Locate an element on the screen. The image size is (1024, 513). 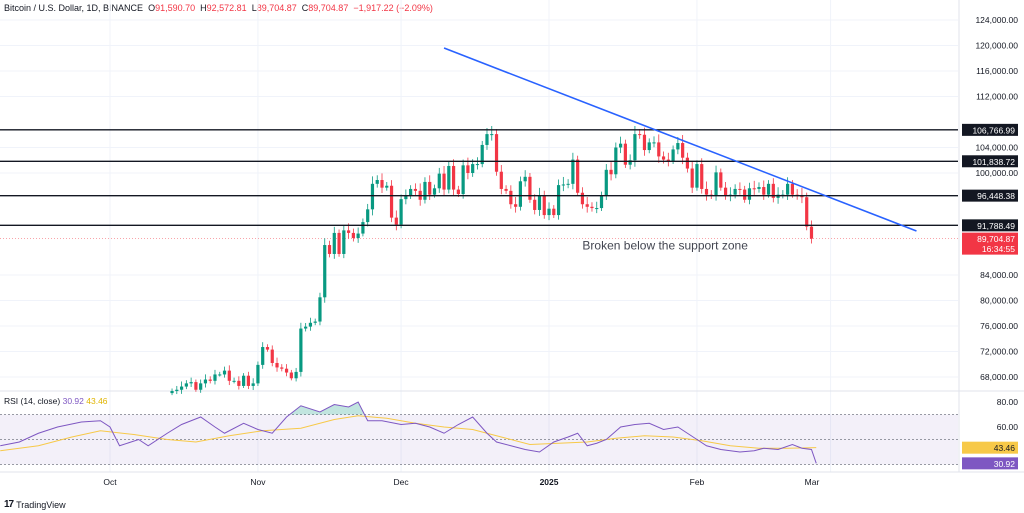
level-price-label: 96,448.38 is located at coordinates (996, 196).